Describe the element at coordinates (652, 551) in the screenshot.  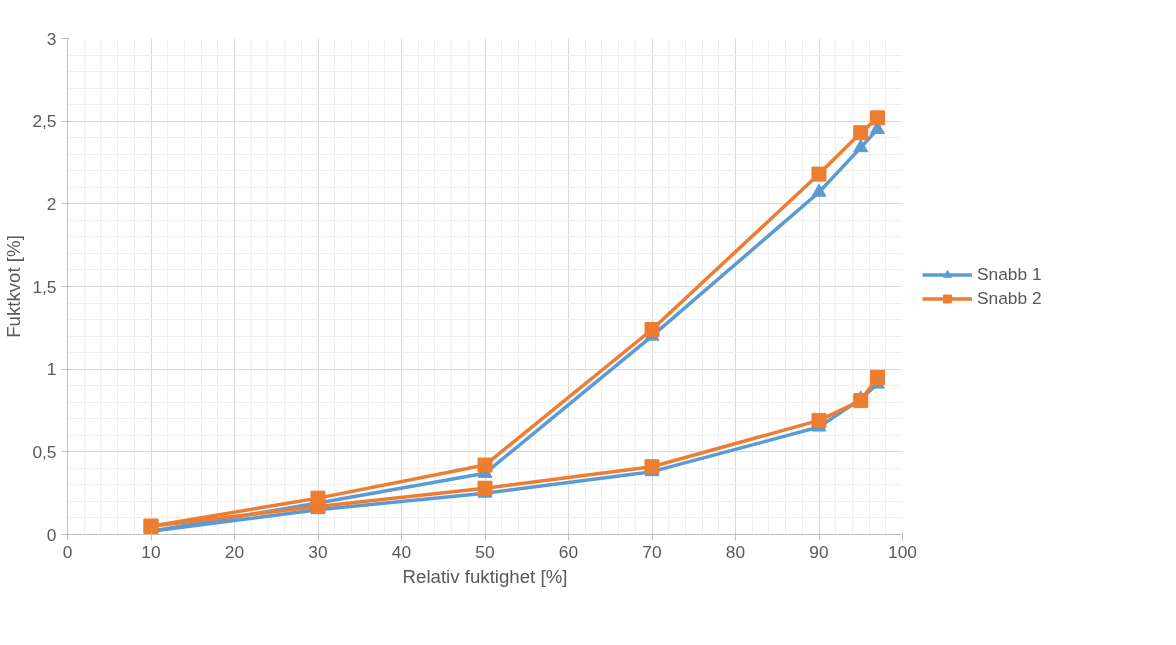
I see `x-tick-label: 70` at that location.